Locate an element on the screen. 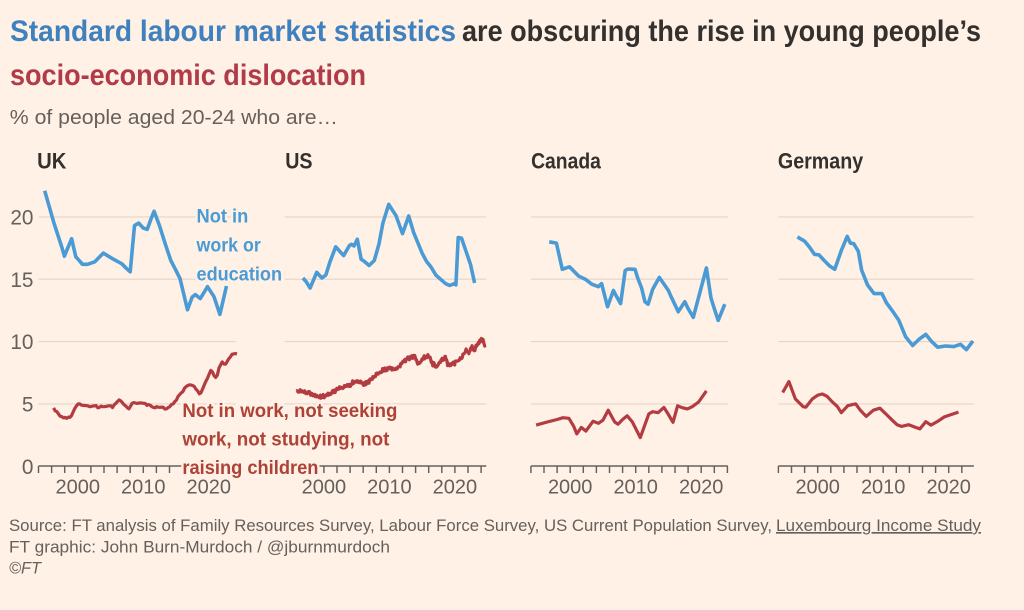  svg-text: 15 is located at coordinates (21, 280).